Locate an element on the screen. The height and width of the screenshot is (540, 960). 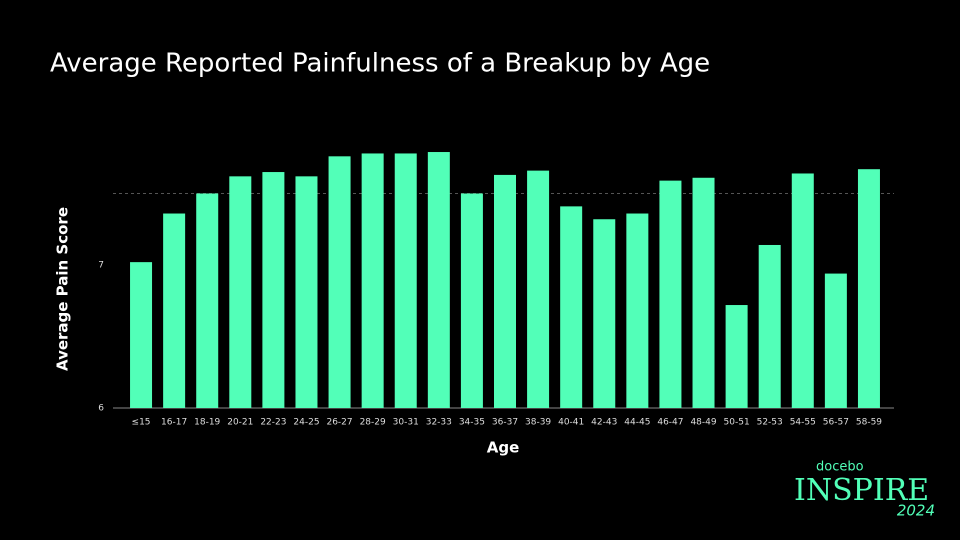
x-tick-label: 24-25 is located at coordinates (306, 423).